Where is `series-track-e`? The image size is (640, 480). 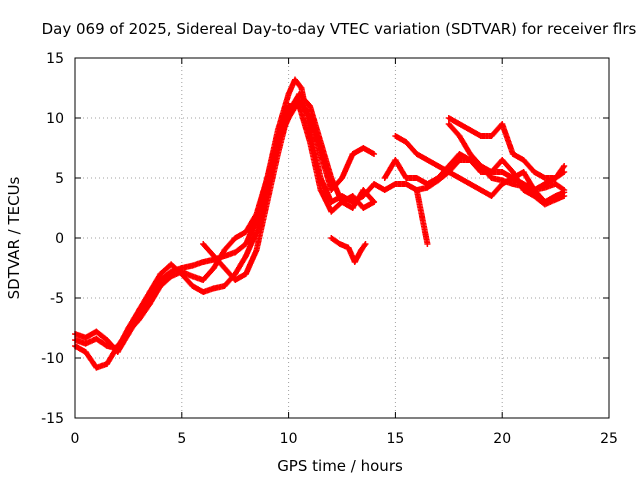 series-track-e is located at coordinates (348, 250).